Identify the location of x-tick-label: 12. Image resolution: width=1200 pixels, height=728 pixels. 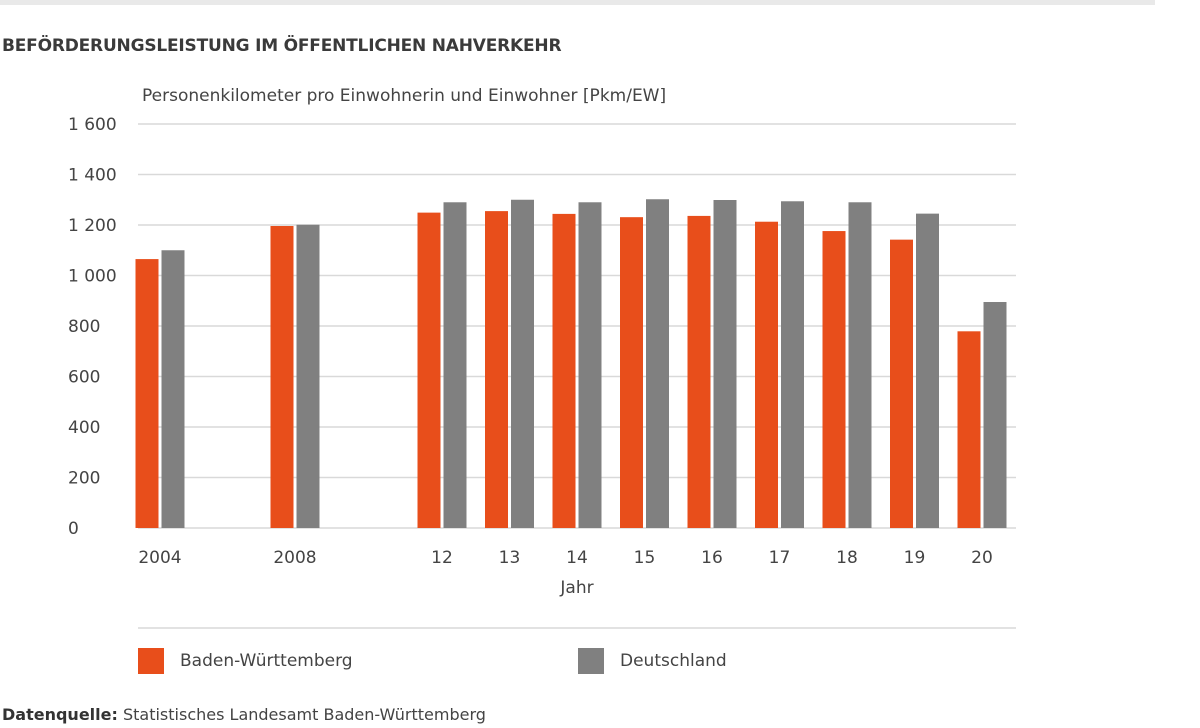
(442, 558).